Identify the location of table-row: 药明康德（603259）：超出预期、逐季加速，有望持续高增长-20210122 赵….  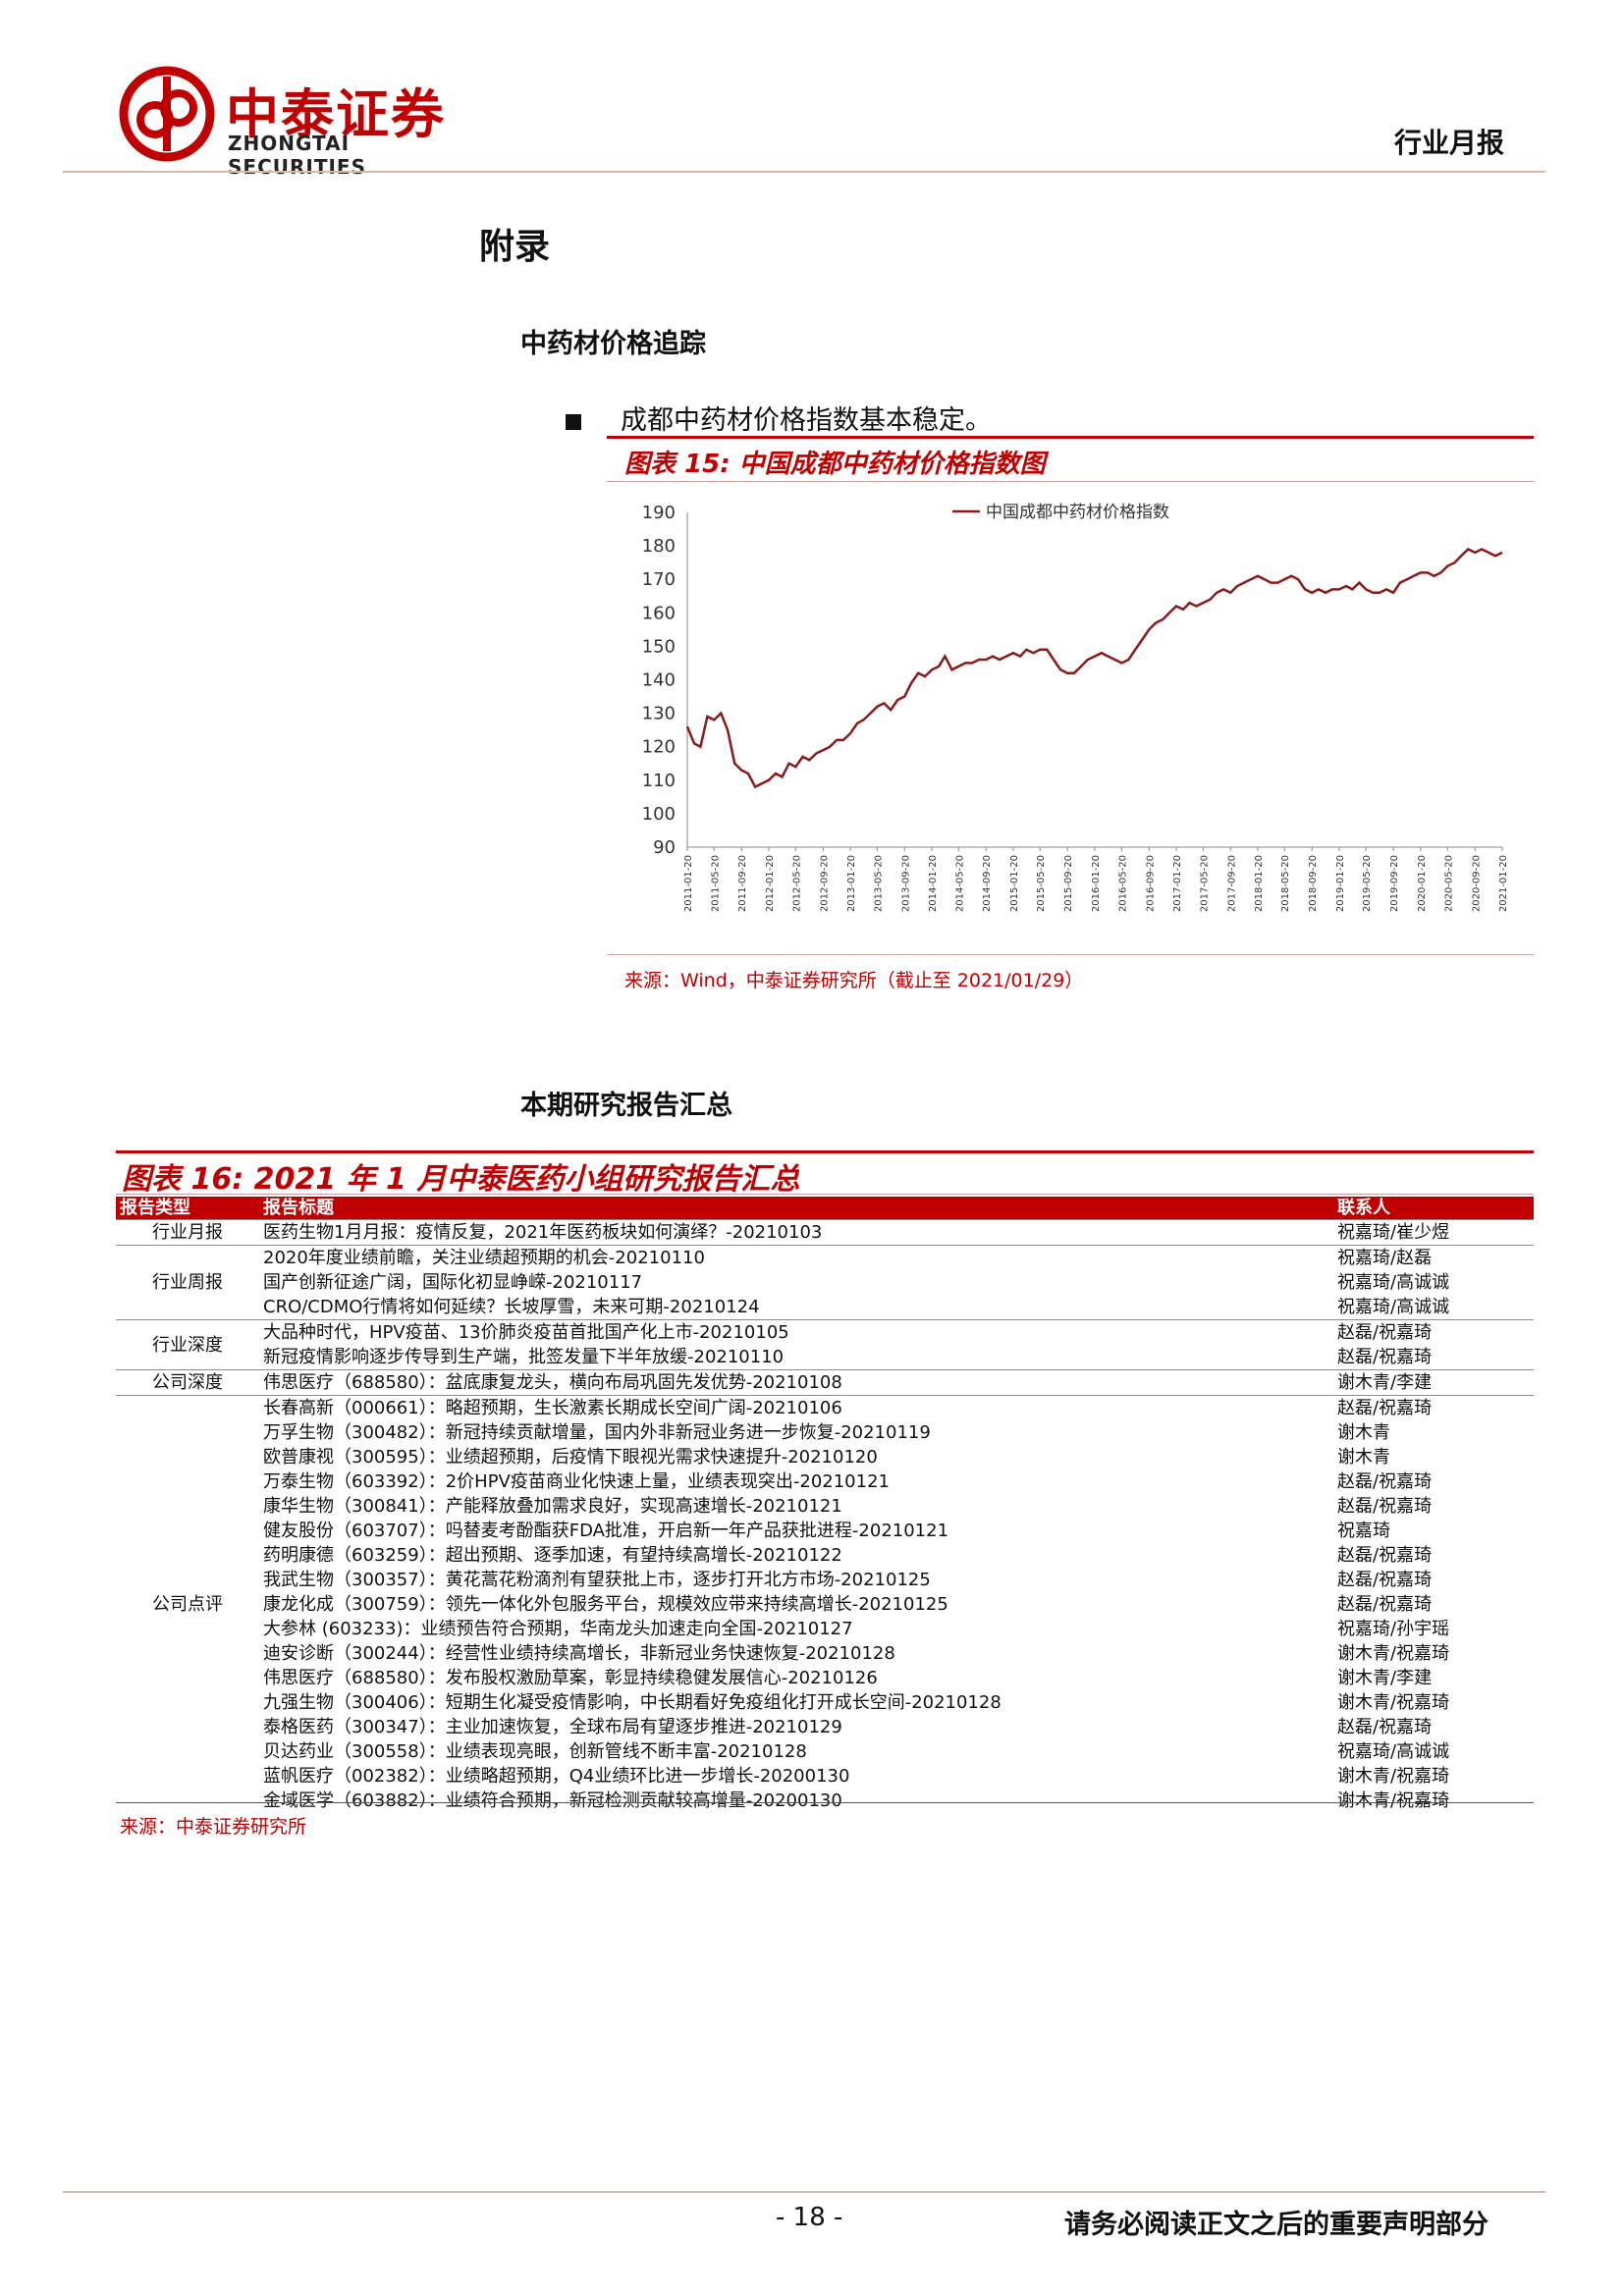
(825, 1556).